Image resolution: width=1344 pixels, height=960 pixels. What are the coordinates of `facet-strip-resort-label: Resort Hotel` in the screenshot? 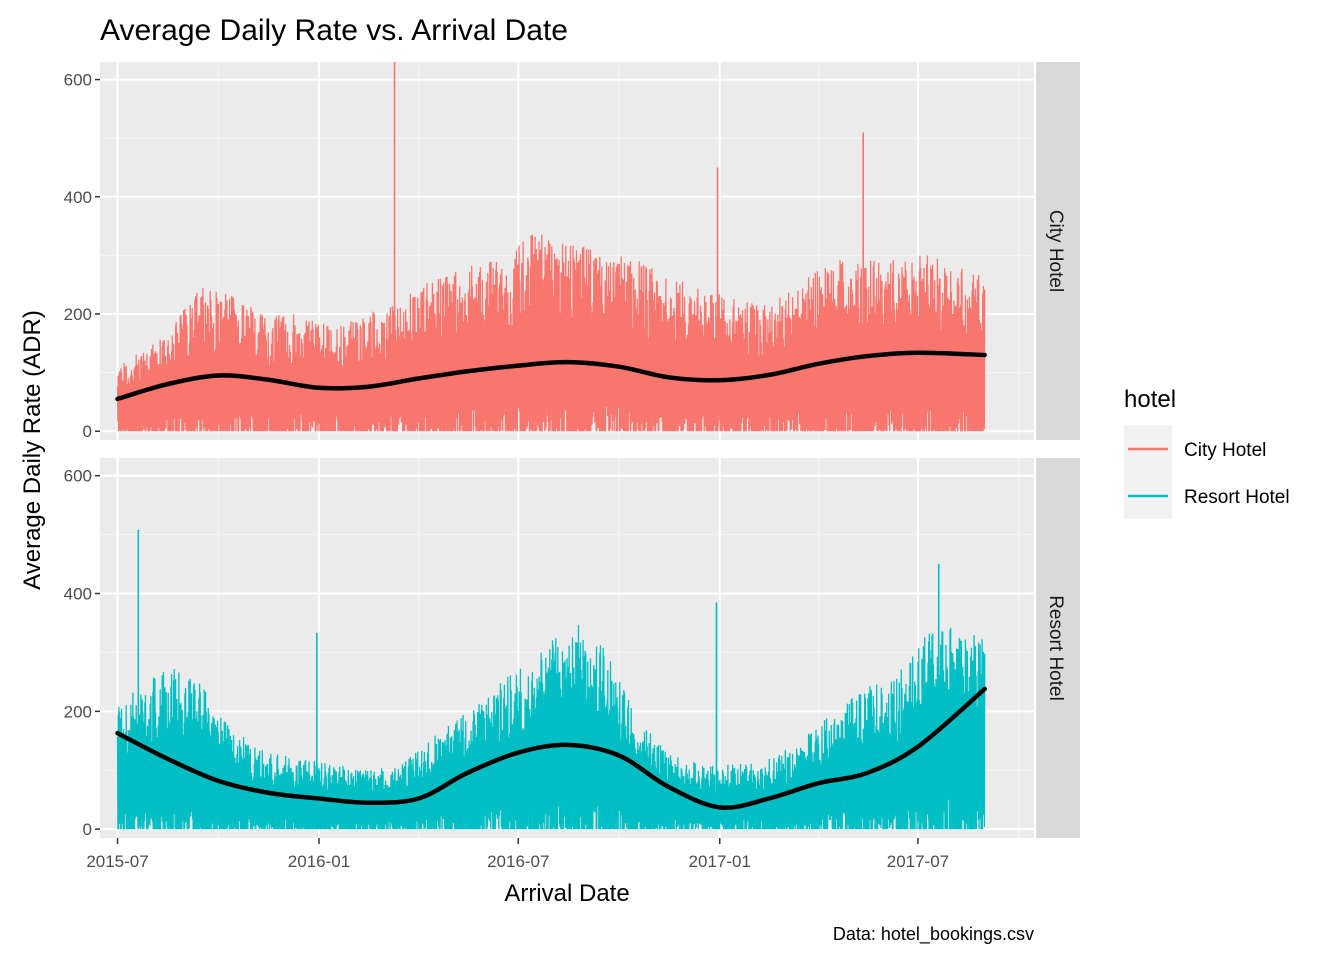 It's located at (1055, 648).